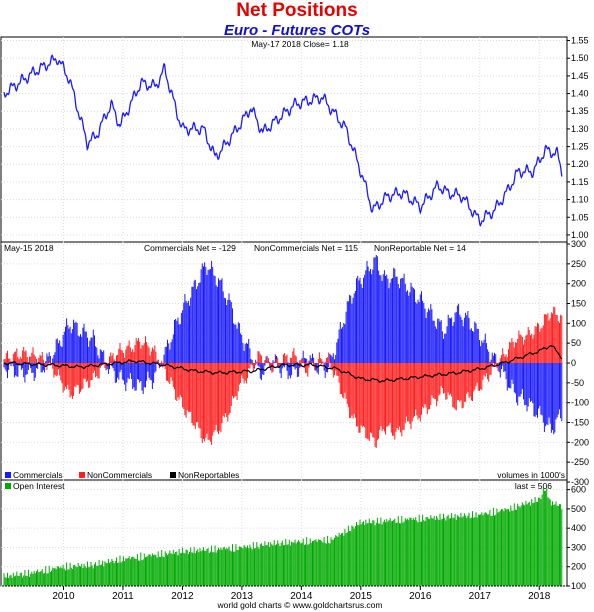 Image resolution: width=594 pixels, height=612 pixels. I want to click on price-ytick-label: 1.25, so click(580, 147).